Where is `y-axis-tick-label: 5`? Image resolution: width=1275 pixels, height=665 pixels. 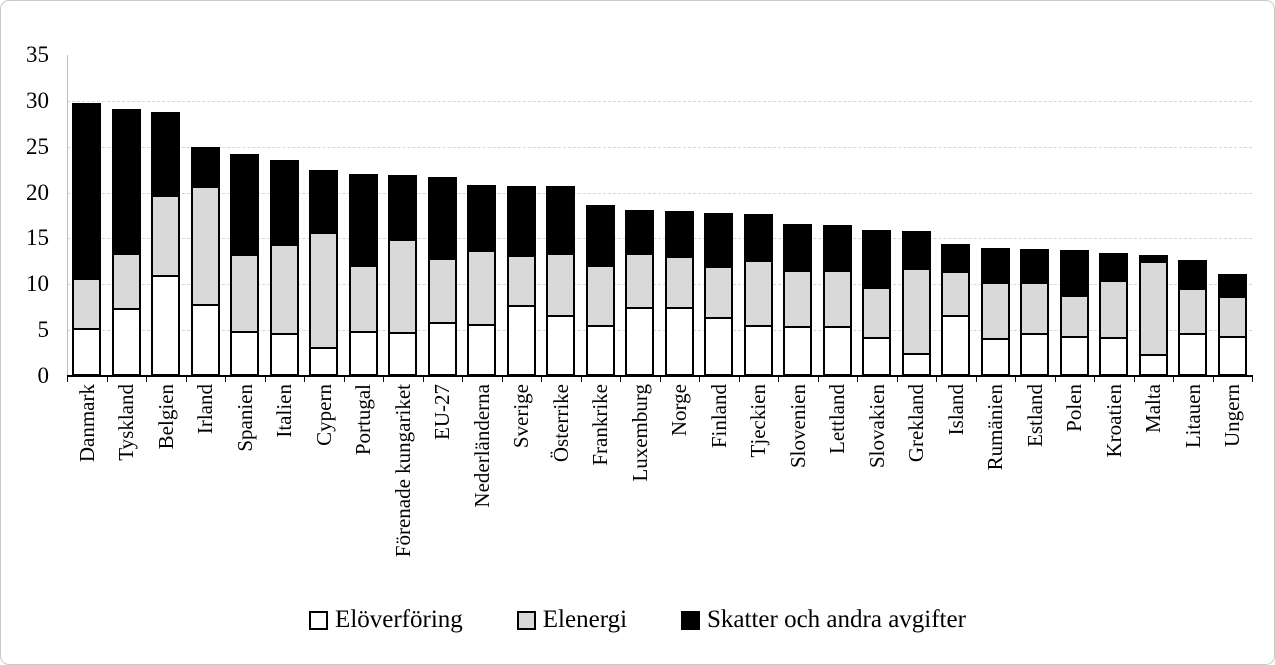
y-axis-tick-label: 5 is located at coordinates (43, 330).